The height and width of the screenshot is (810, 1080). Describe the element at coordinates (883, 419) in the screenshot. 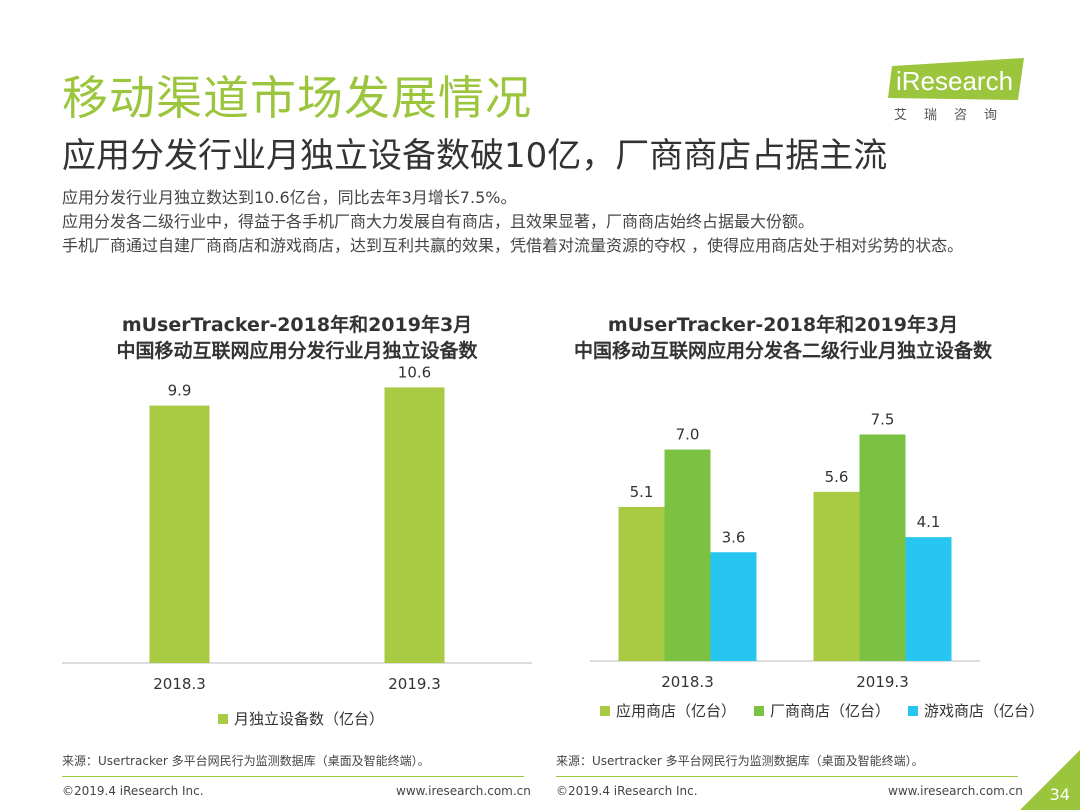

I see `bar-value-label: 7.5` at that location.